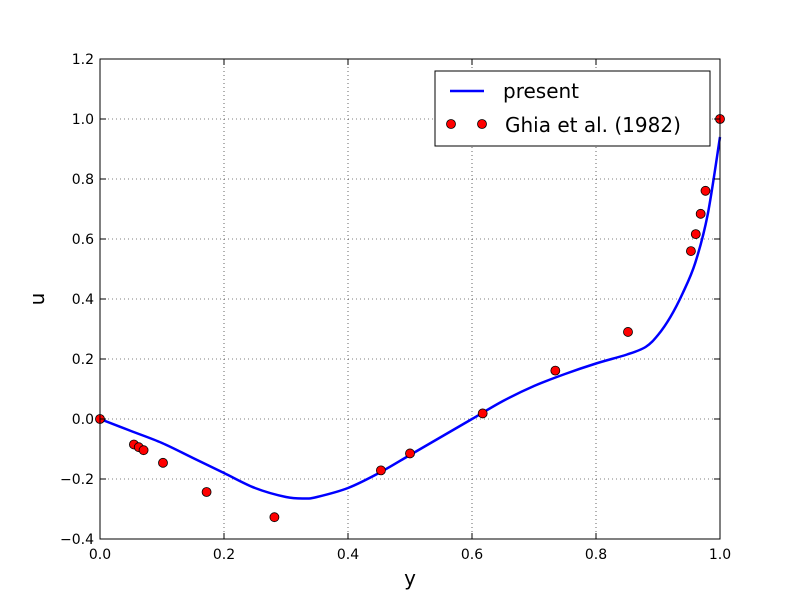  I want to click on y-tick-label: 0.6, so click(83, 240).